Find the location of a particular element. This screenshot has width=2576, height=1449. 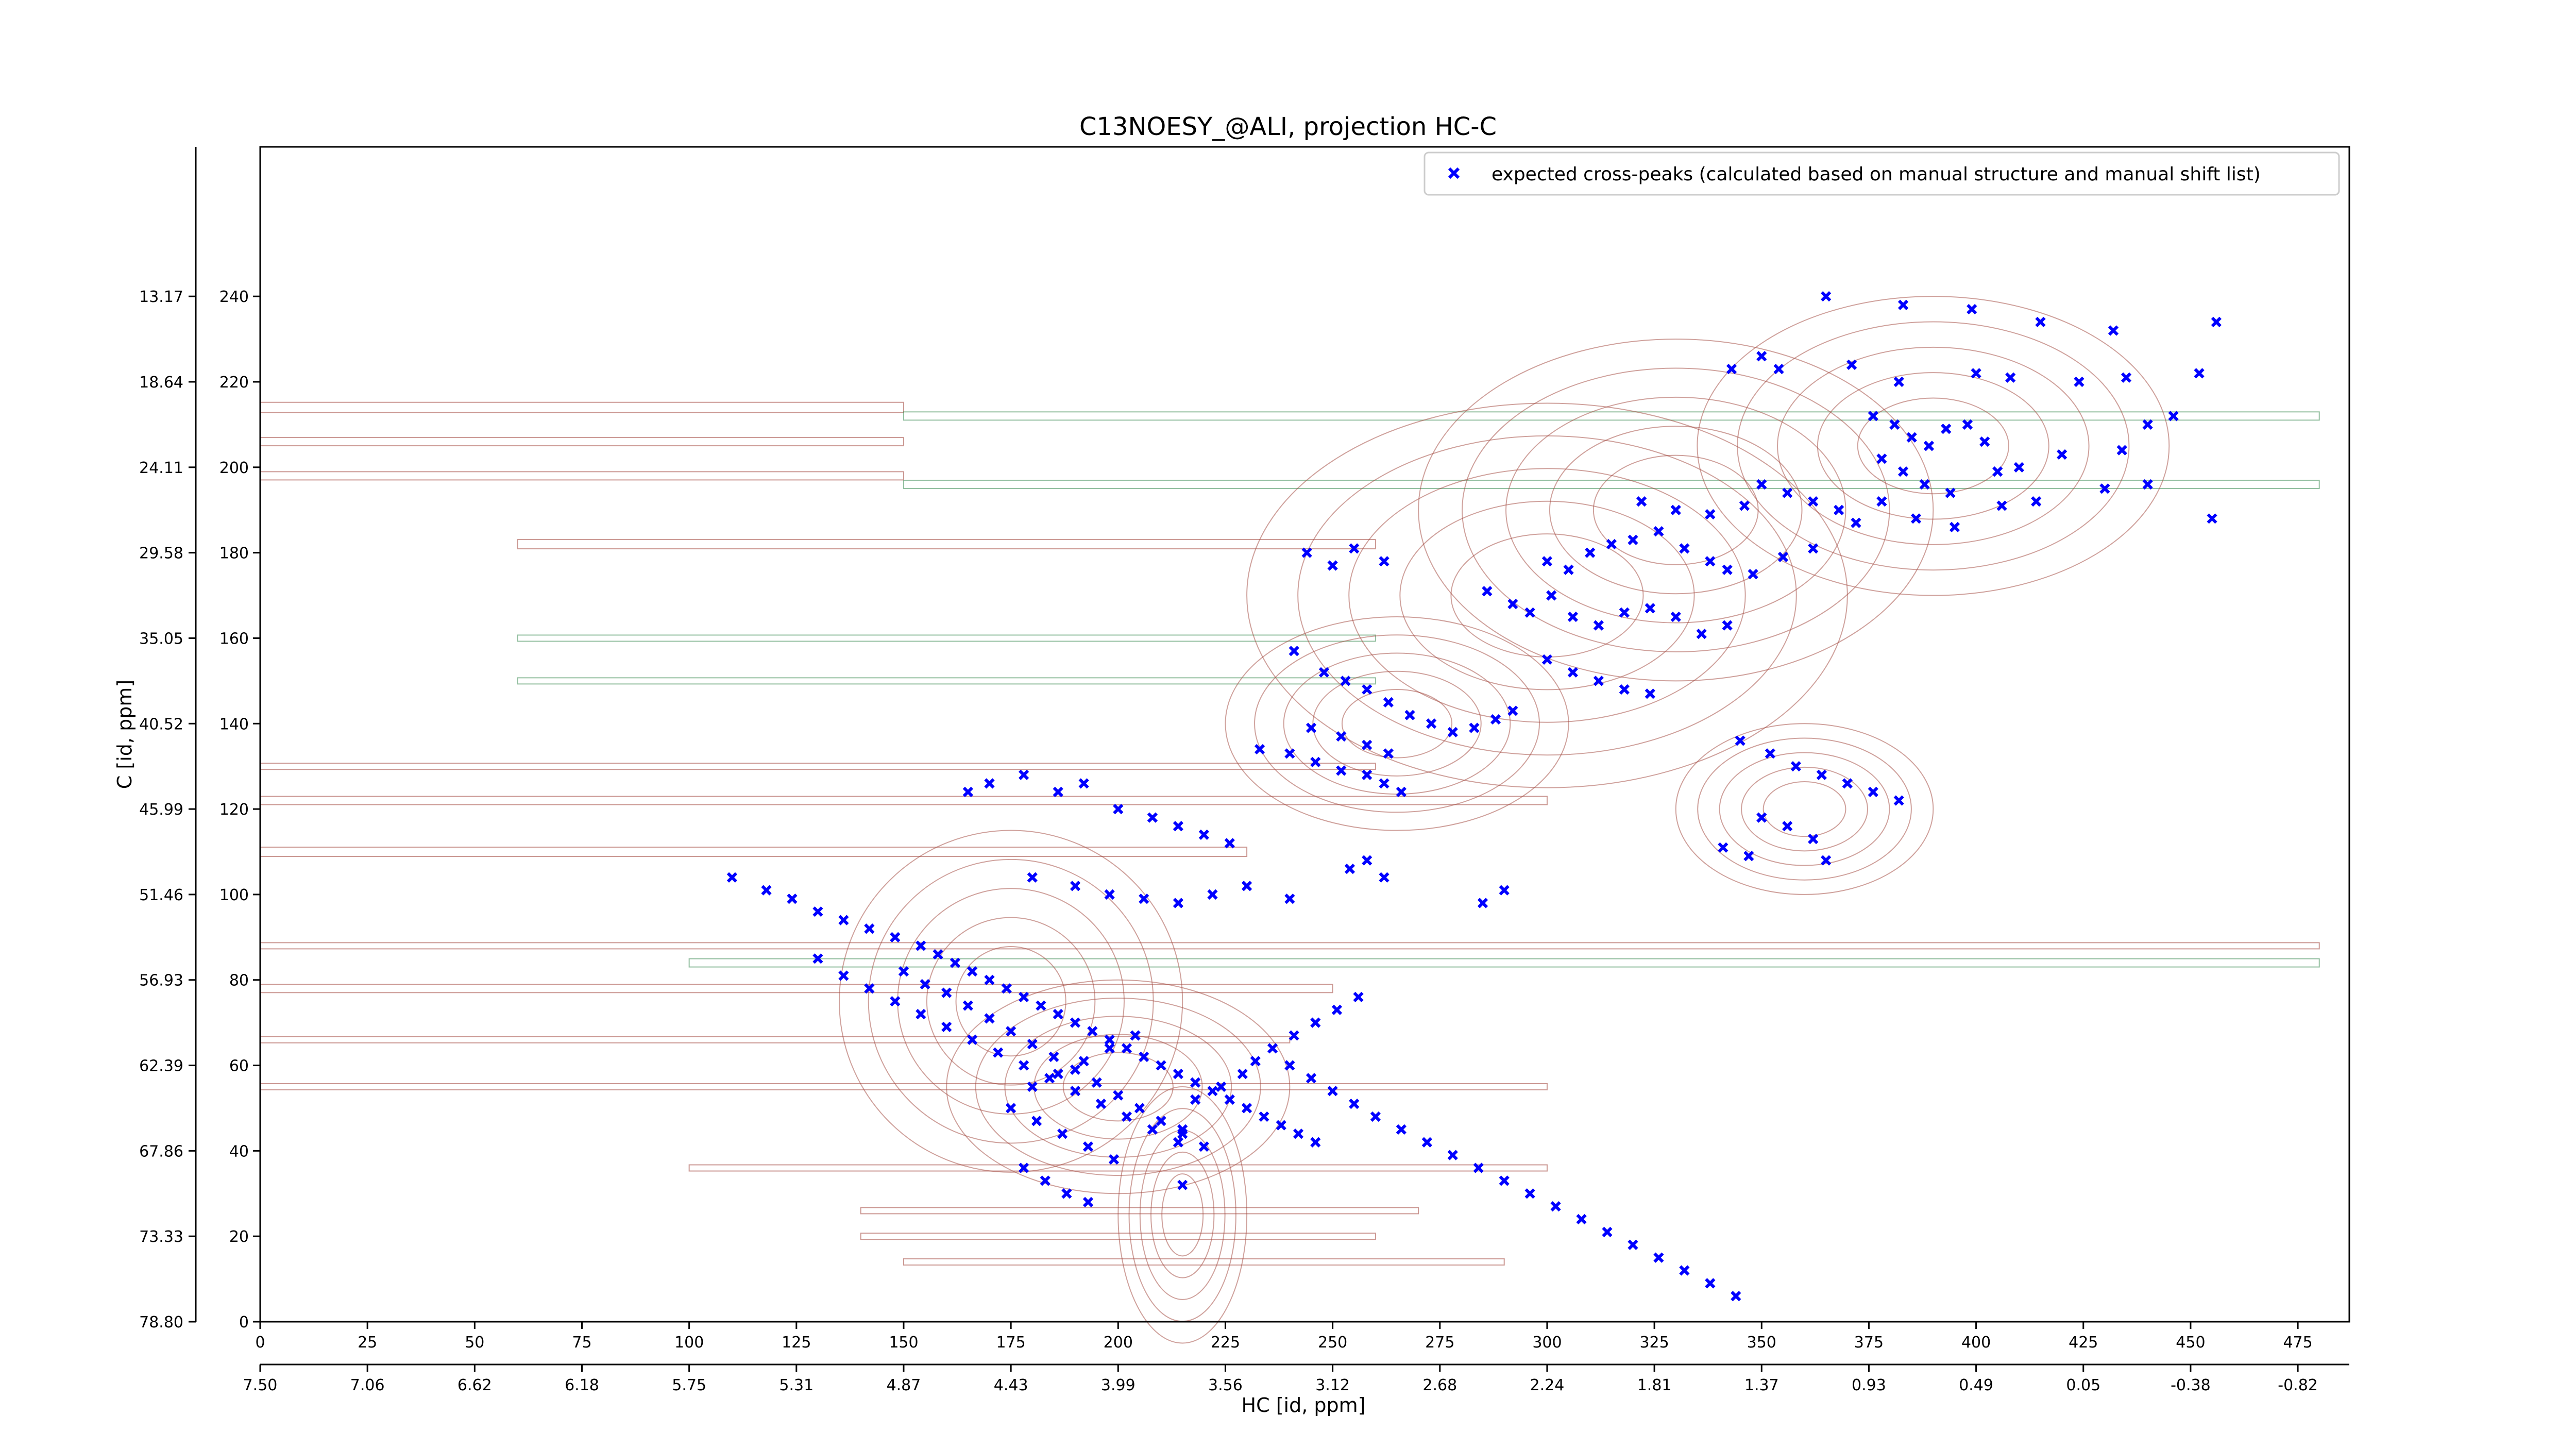

y-ppm-tick-label: 29.58 is located at coordinates (161, 554).